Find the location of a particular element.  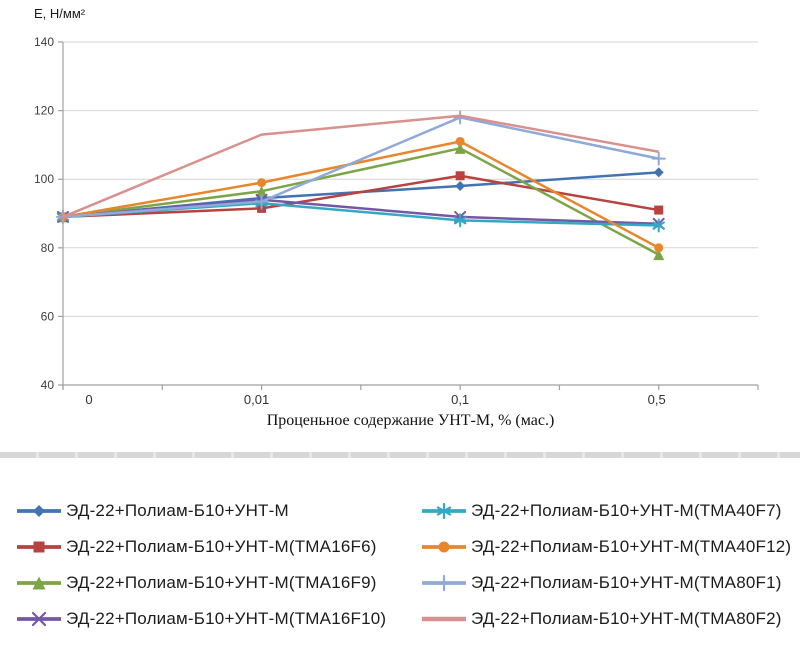

diamond-legend-marker-icon is located at coordinates (39, 511).